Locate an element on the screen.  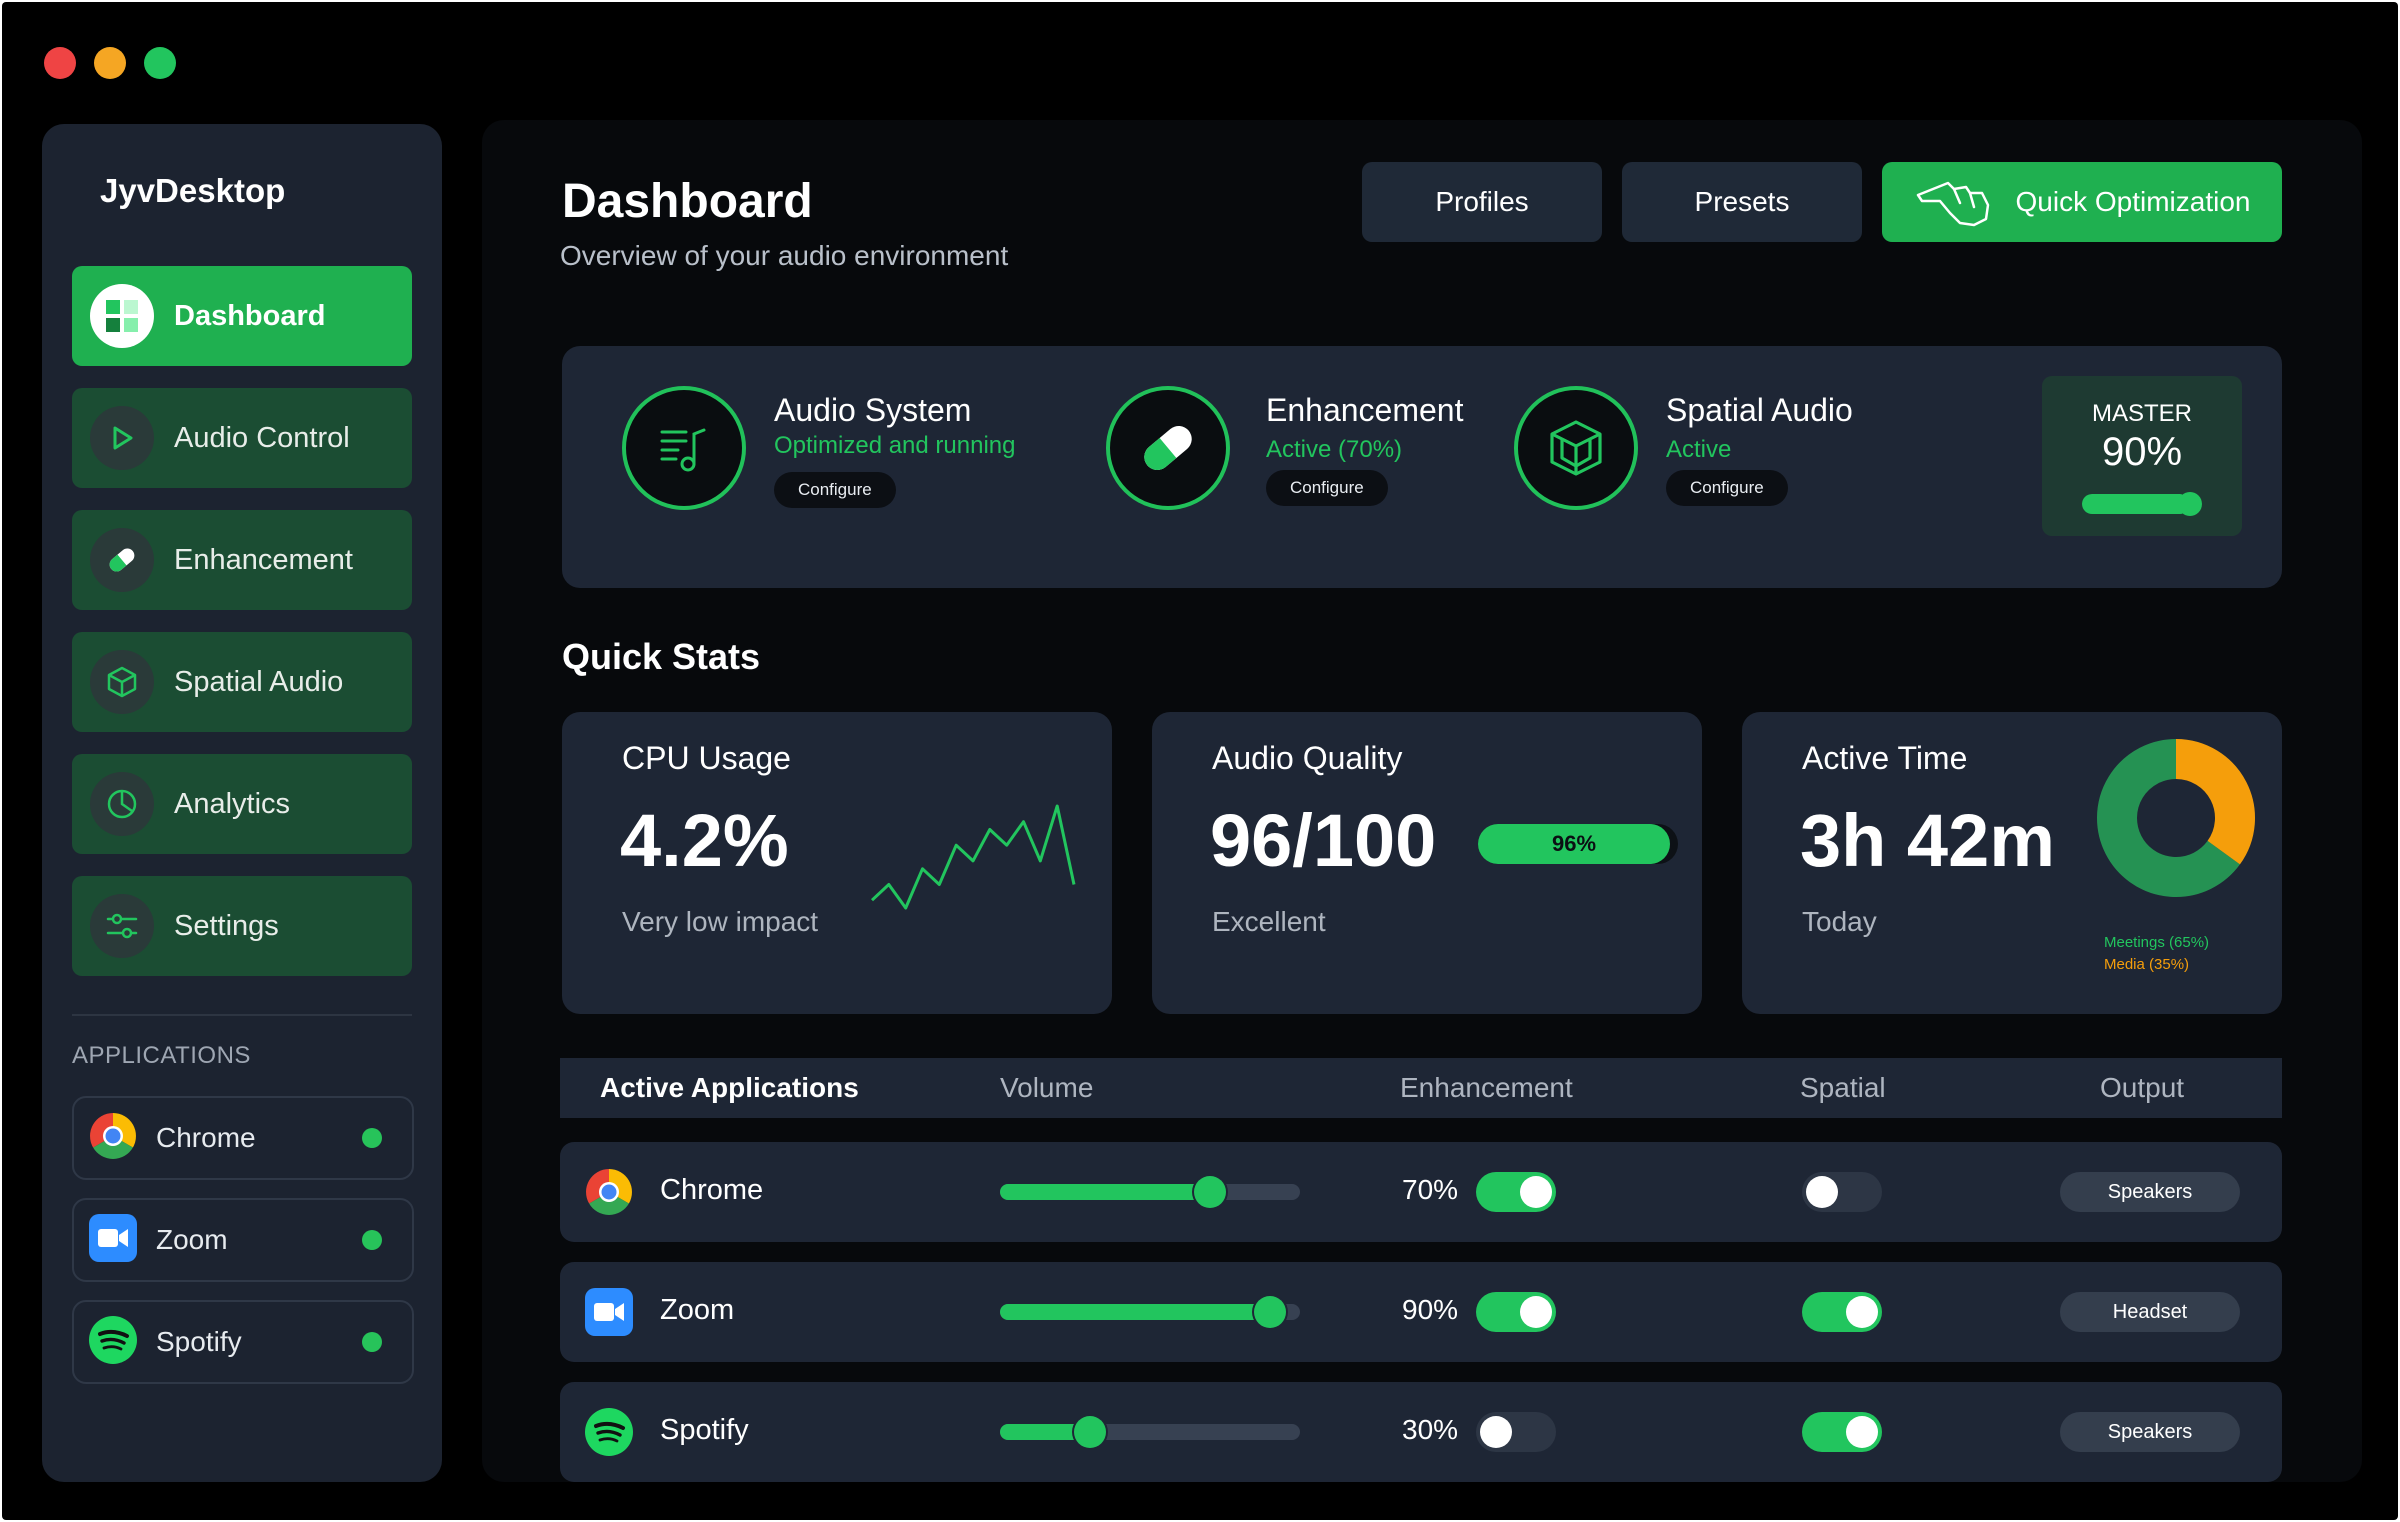
window-close-button is located at coordinates (60, 63).